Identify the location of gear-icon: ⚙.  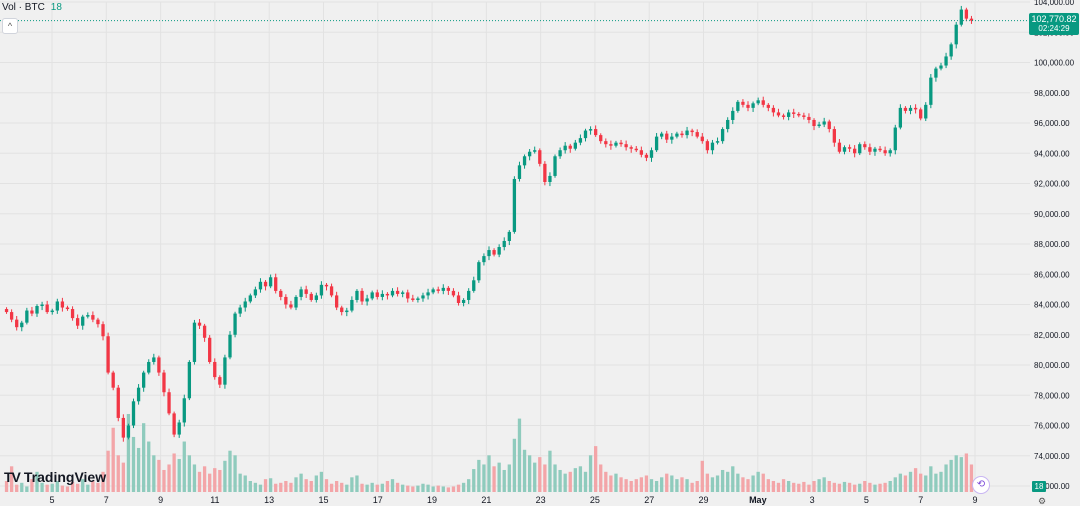
(1042, 501).